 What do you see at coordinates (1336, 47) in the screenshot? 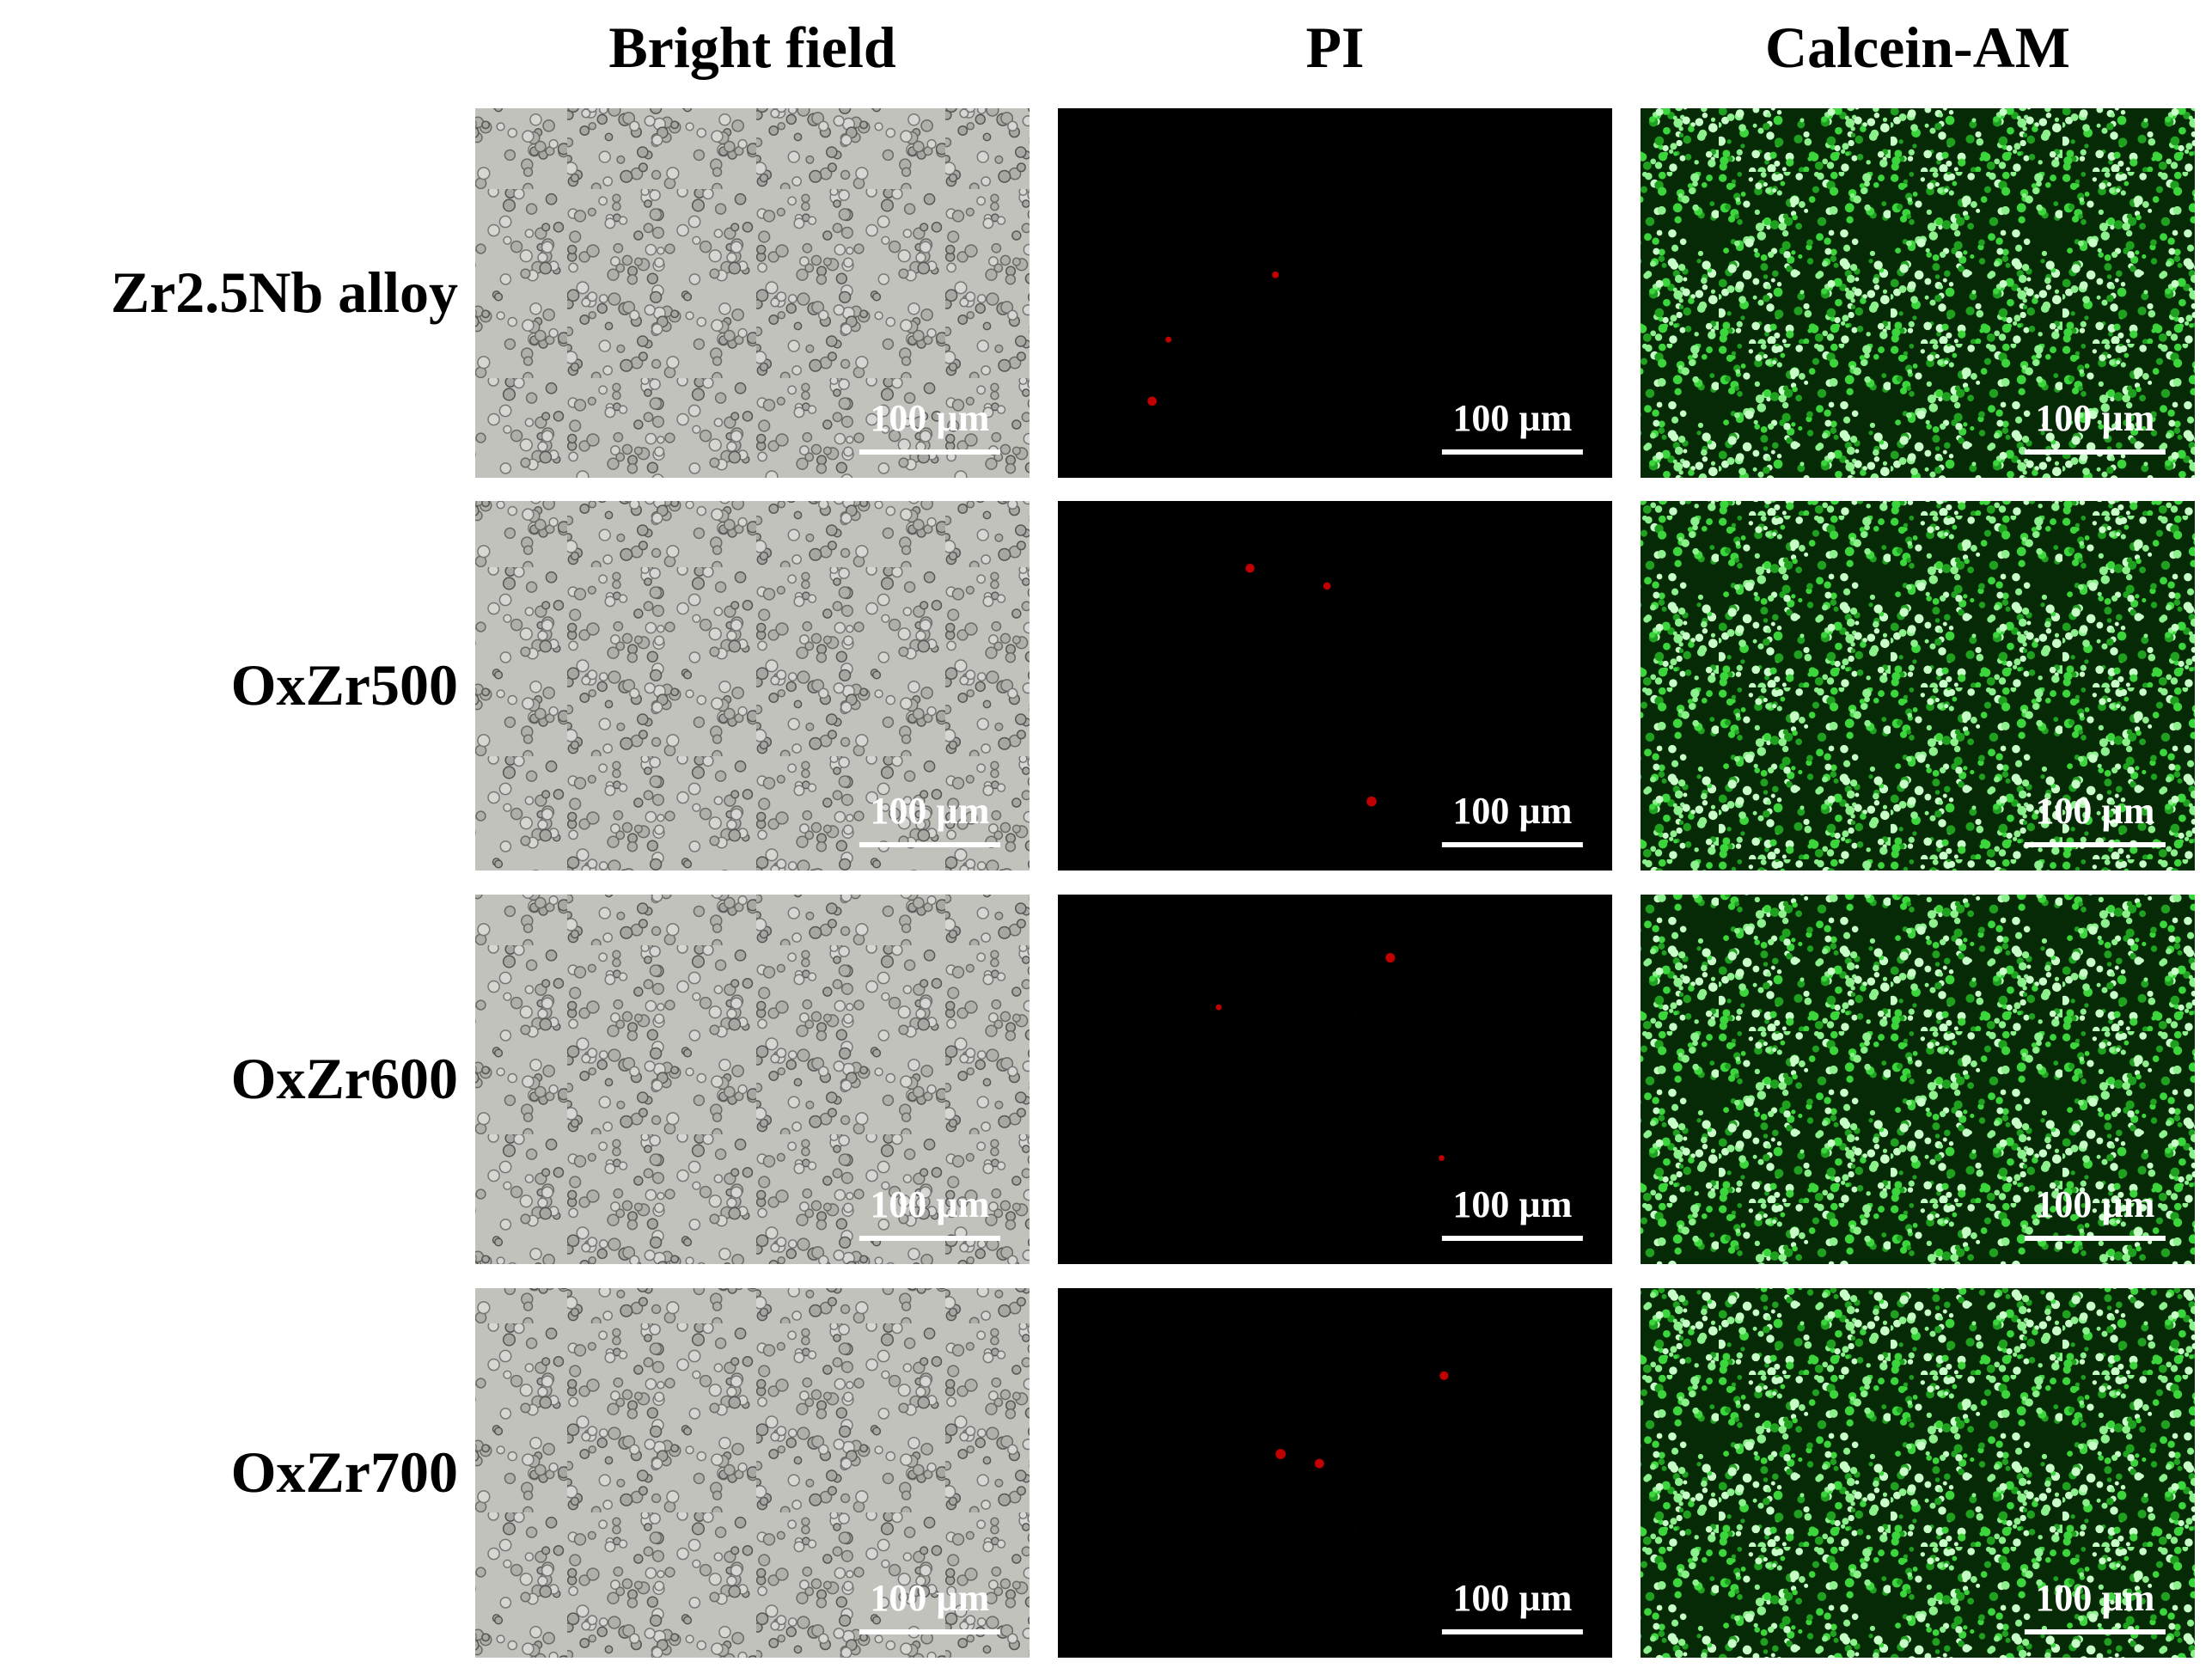
I see `column-header: PI` at bounding box center [1336, 47].